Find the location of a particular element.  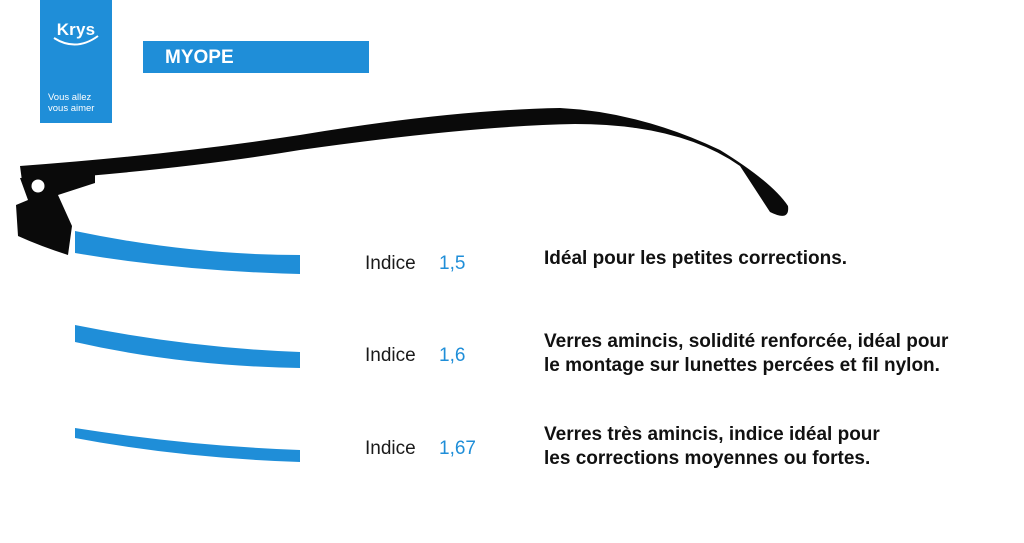

logo-brand-text: Krys is located at coordinates (76, 29).